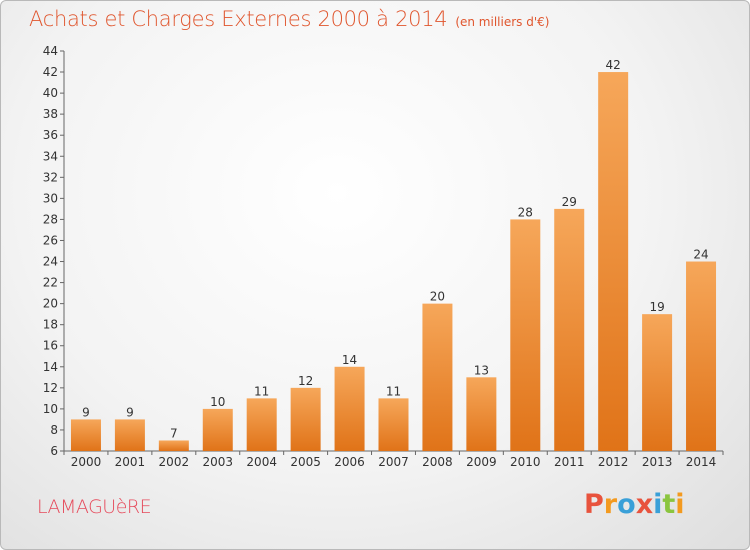 This screenshot has width=750, height=550. Describe the element at coordinates (261, 462) in the screenshot. I see `x-tick-label: 2004` at that location.